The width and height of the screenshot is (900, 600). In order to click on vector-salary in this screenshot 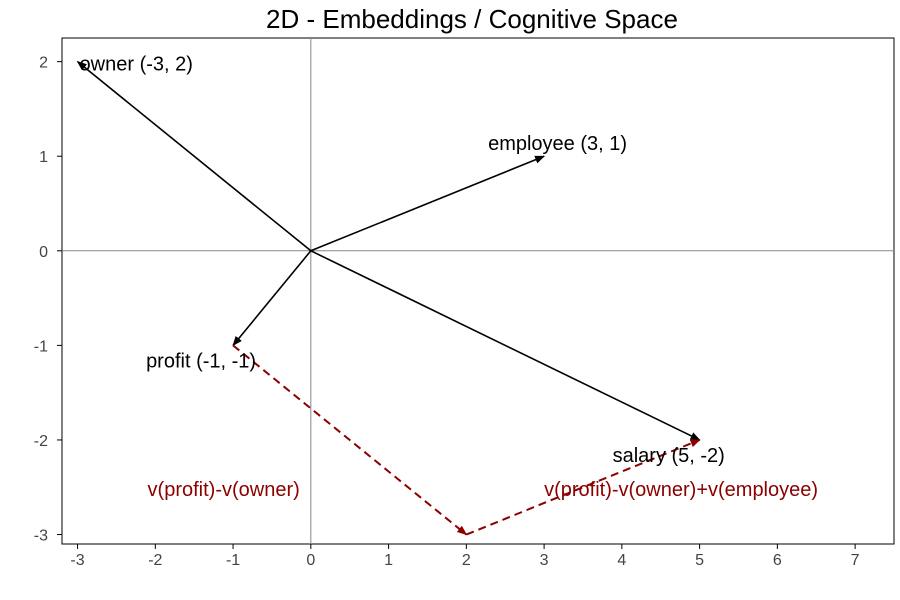, I will do `click(505, 345)`.